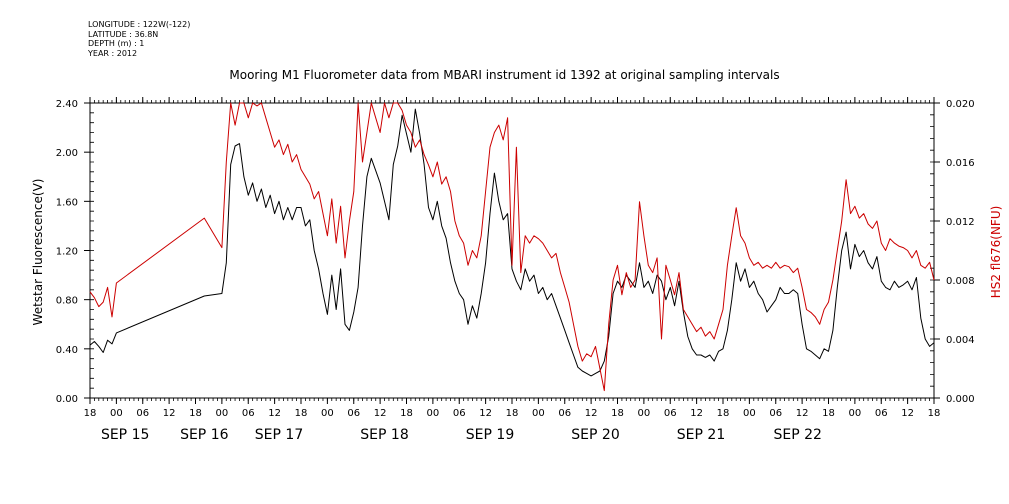 The width and height of the screenshot is (1009, 504). What do you see at coordinates (932, 250) in the screenshot?
I see `y-right-minor-ticks` at bounding box center [932, 250].